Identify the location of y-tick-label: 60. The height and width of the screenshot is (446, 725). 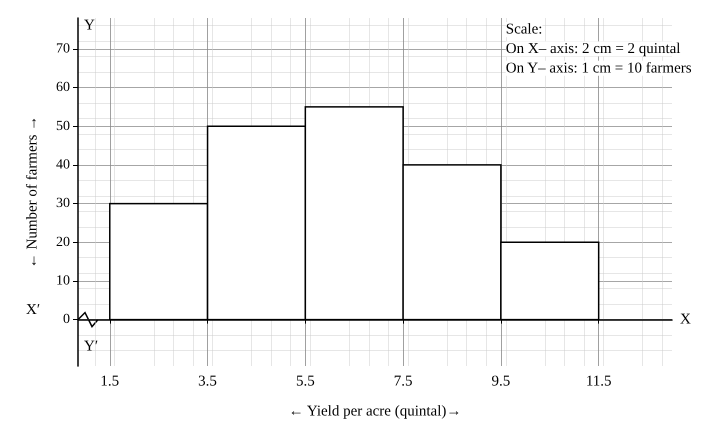
(63, 88).